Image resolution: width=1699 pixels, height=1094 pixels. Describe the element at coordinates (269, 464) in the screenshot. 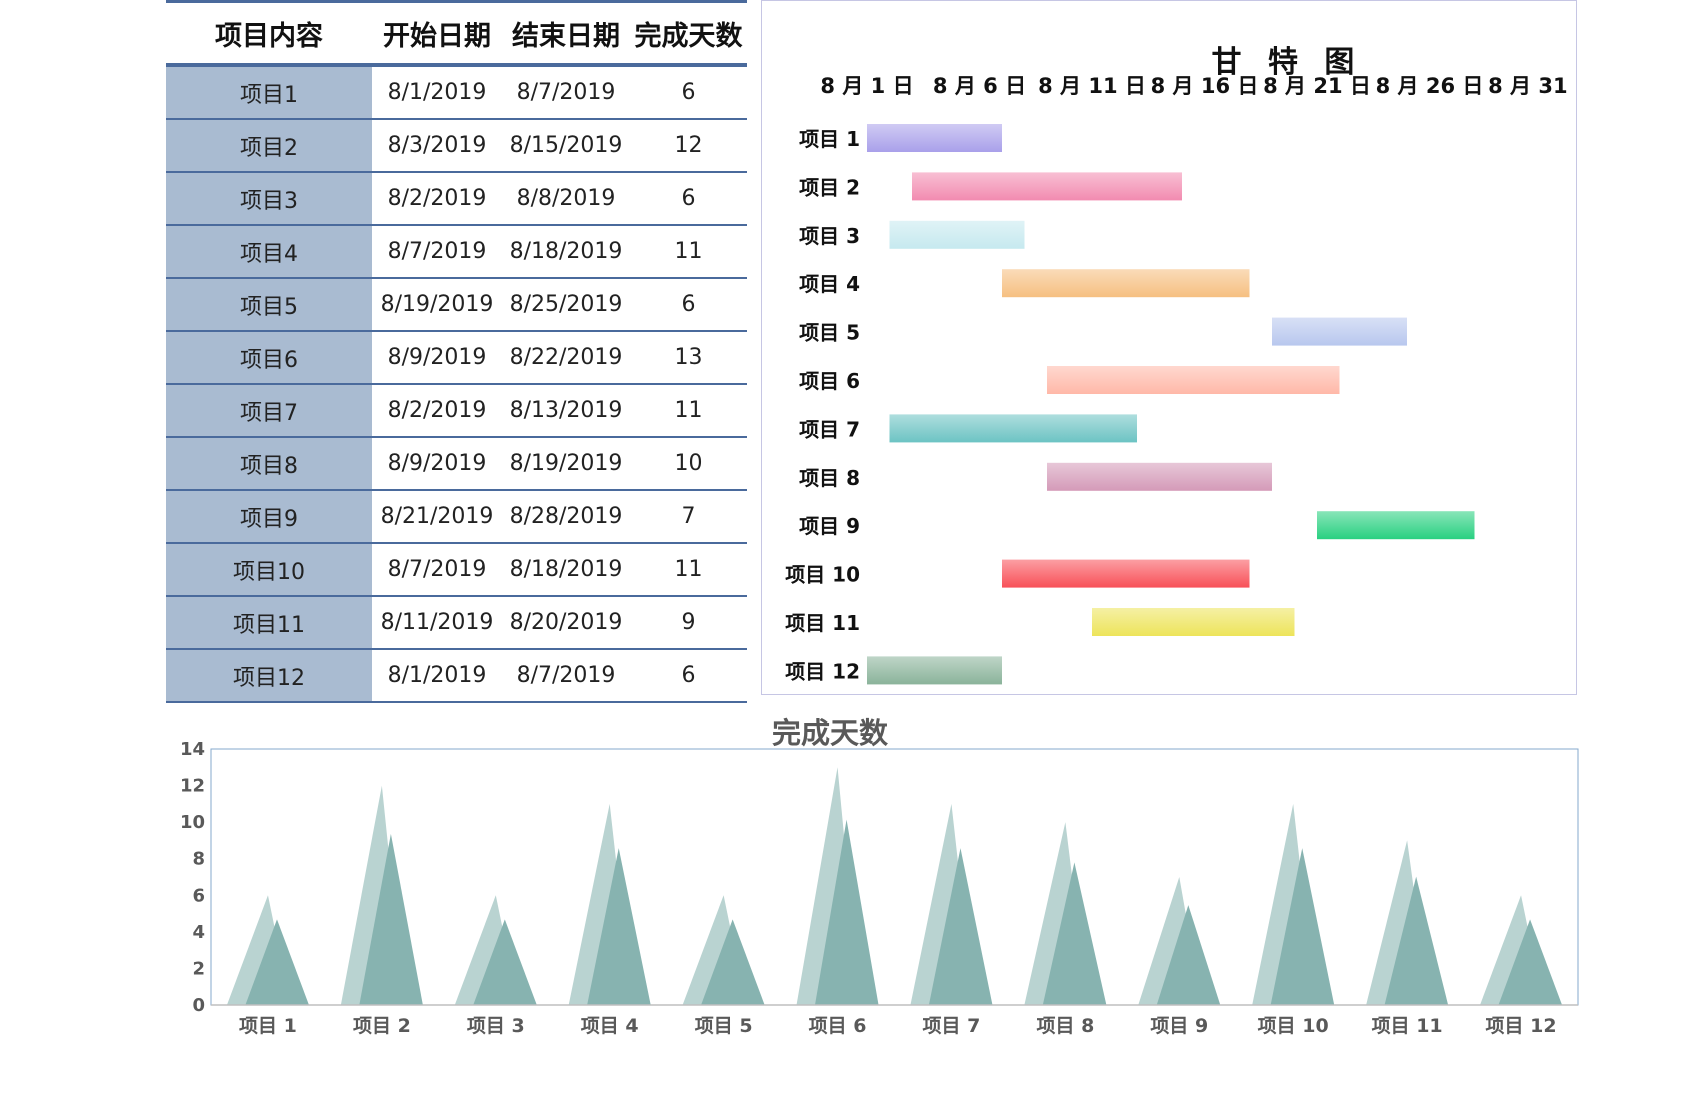

I see `cell-project: 项目8` at that location.